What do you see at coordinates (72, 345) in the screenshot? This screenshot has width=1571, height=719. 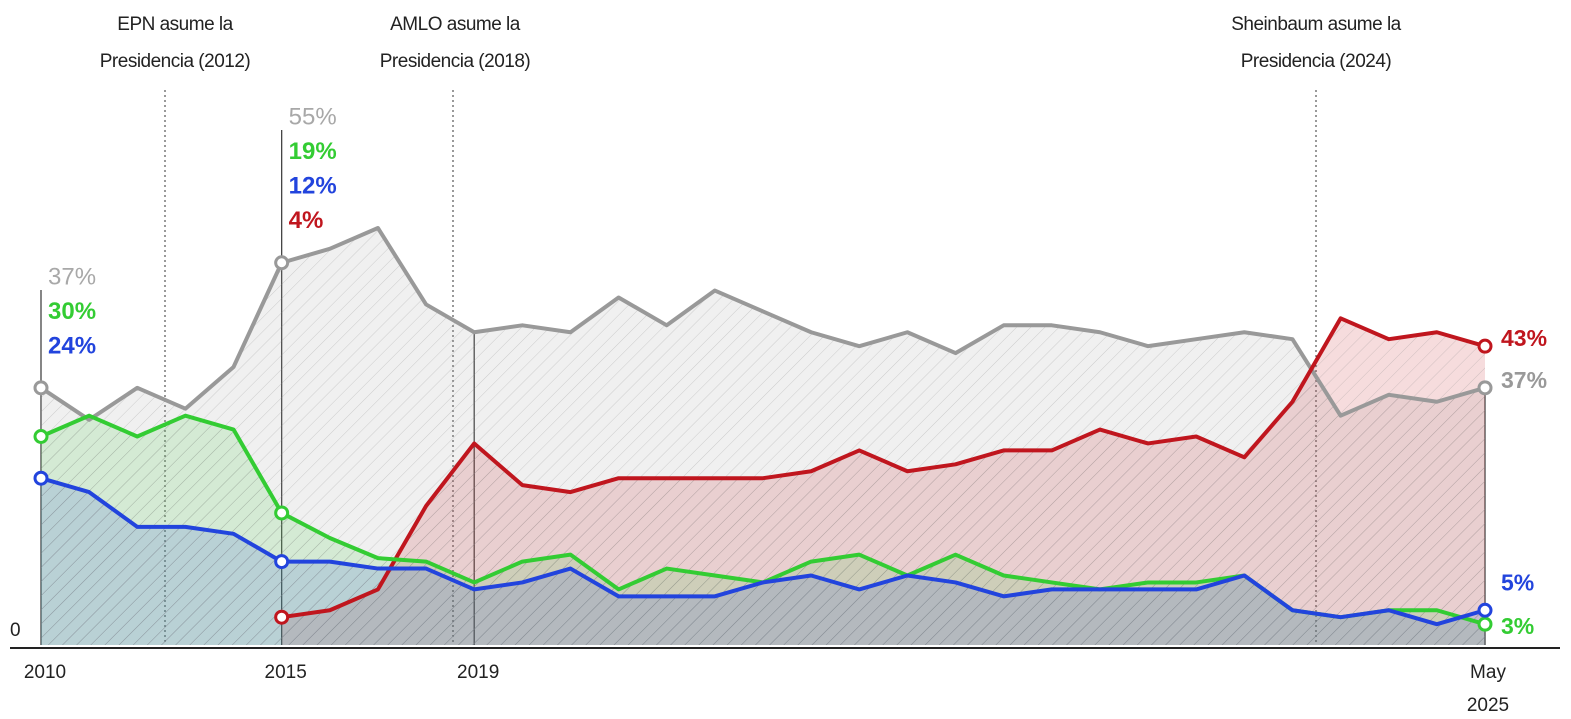 I see `data-label: 24%` at bounding box center [72, 345].